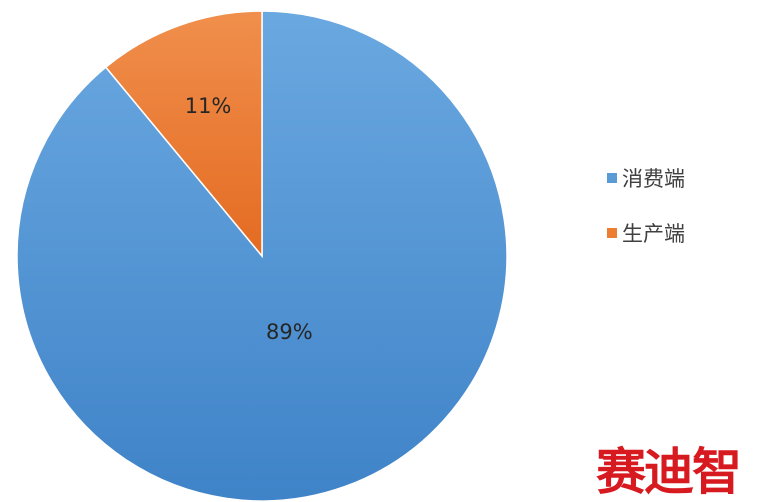 The height and width of the screenshot is (502, 772). I want to click on pie-slice-producer, so click(183, 134).